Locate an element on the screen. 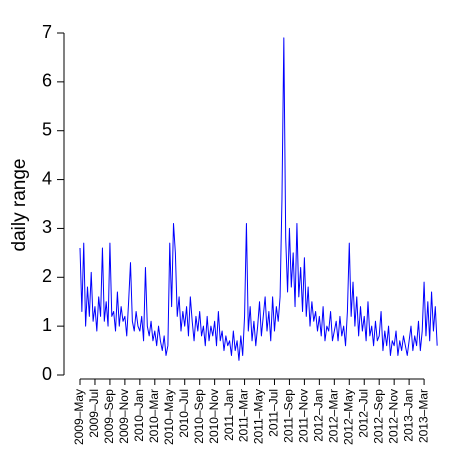 This screenshot has width=474, height=475. x-tick-label: 2010–May is located at coordinates (169, 417).